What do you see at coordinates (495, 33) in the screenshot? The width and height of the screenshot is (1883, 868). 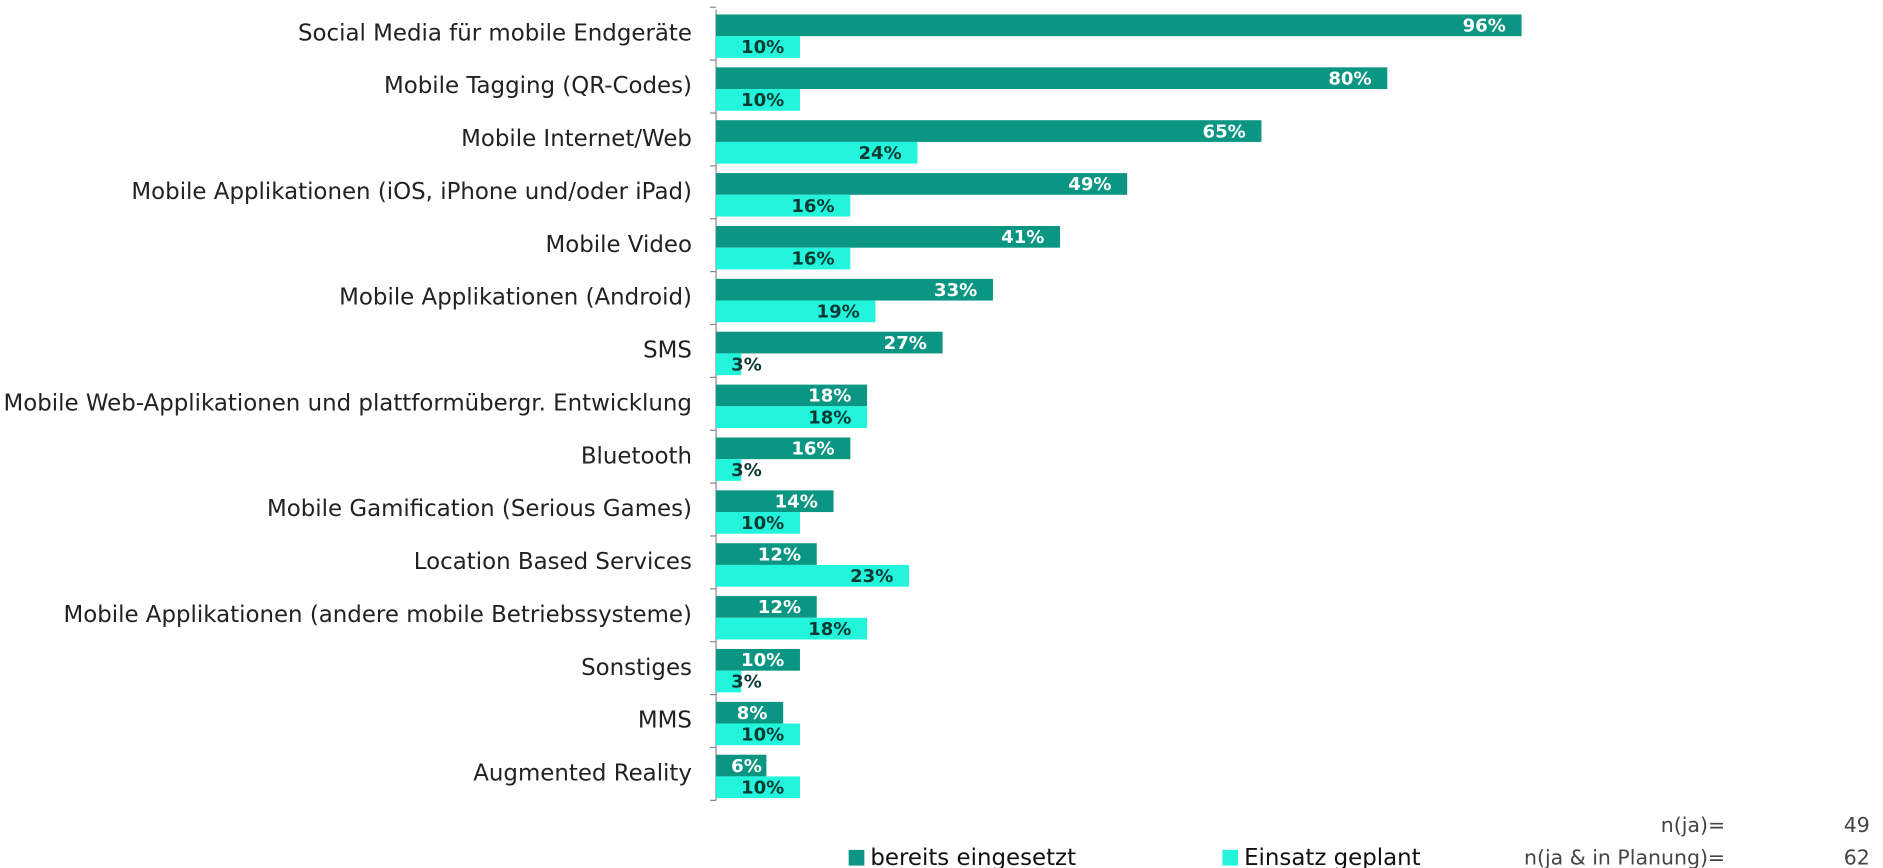 I see `category-label: Social Media für mobile Endgeräte` at bounding box center [495, 33].